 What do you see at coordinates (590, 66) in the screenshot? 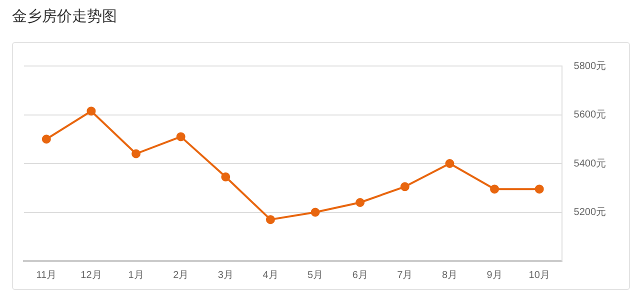
I see `y-tick-label: 5800元` at bounding box center [590, 66].